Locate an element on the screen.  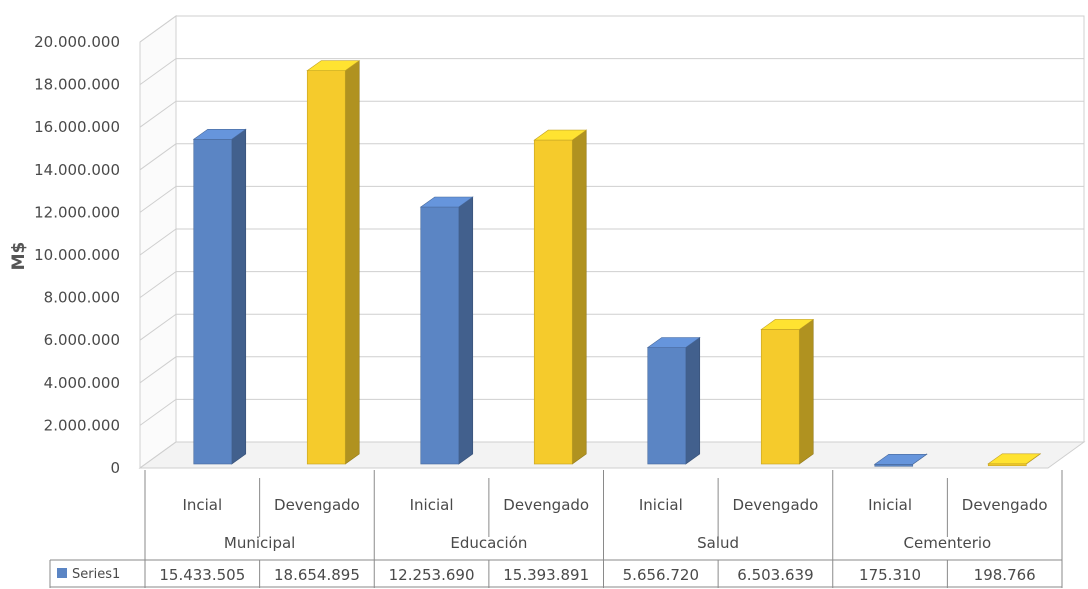
data-label: 5.656.720 is located at coordinates (661, 575).